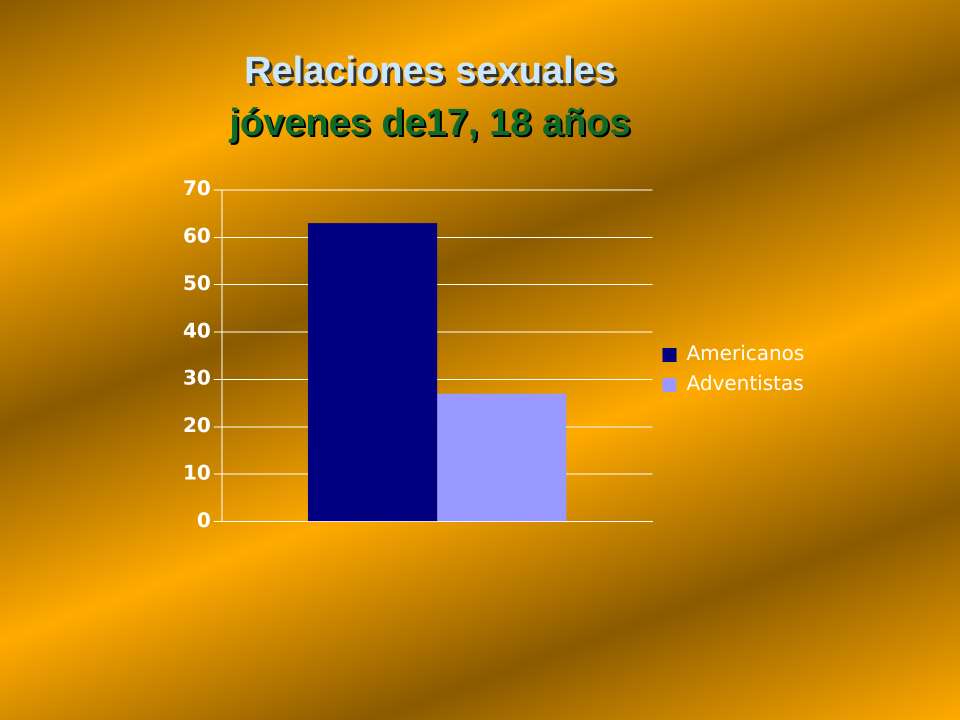 The width and height of the screenshot is (960, 720). I want to click on y-tick-label: 40, so click(196, 330).